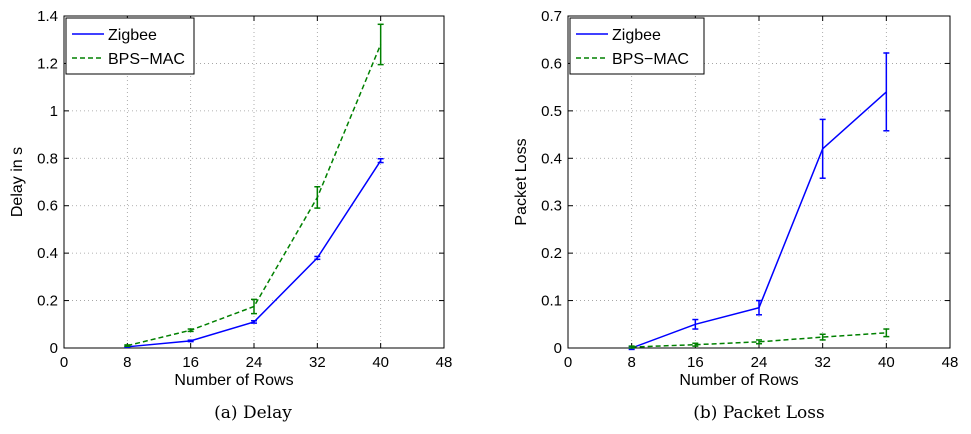 Image resolution: width=971 pixels, height=434 pixels. What do you see at coordinates (758, 413) in the screenshot?
I see `figure-caption: (b) Packet Loss` at bounding box center [758, 413].